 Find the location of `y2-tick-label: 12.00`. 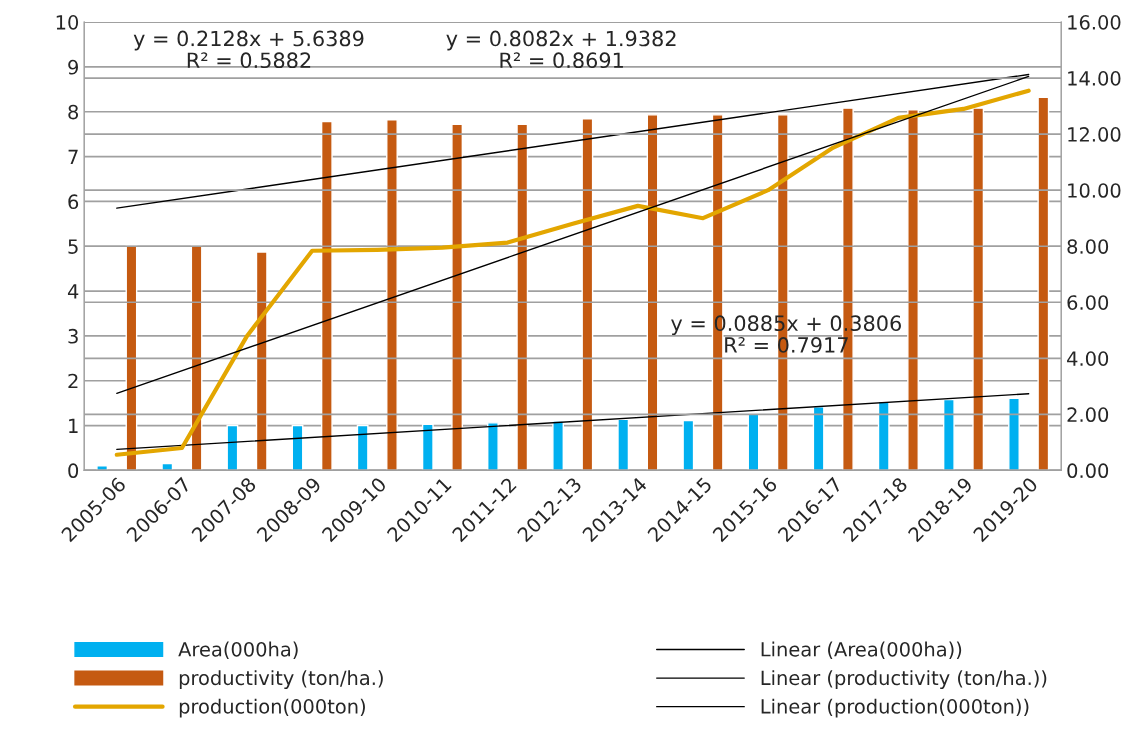

y2-tick-label: 12.00 is located at coordinates (1094, 134).